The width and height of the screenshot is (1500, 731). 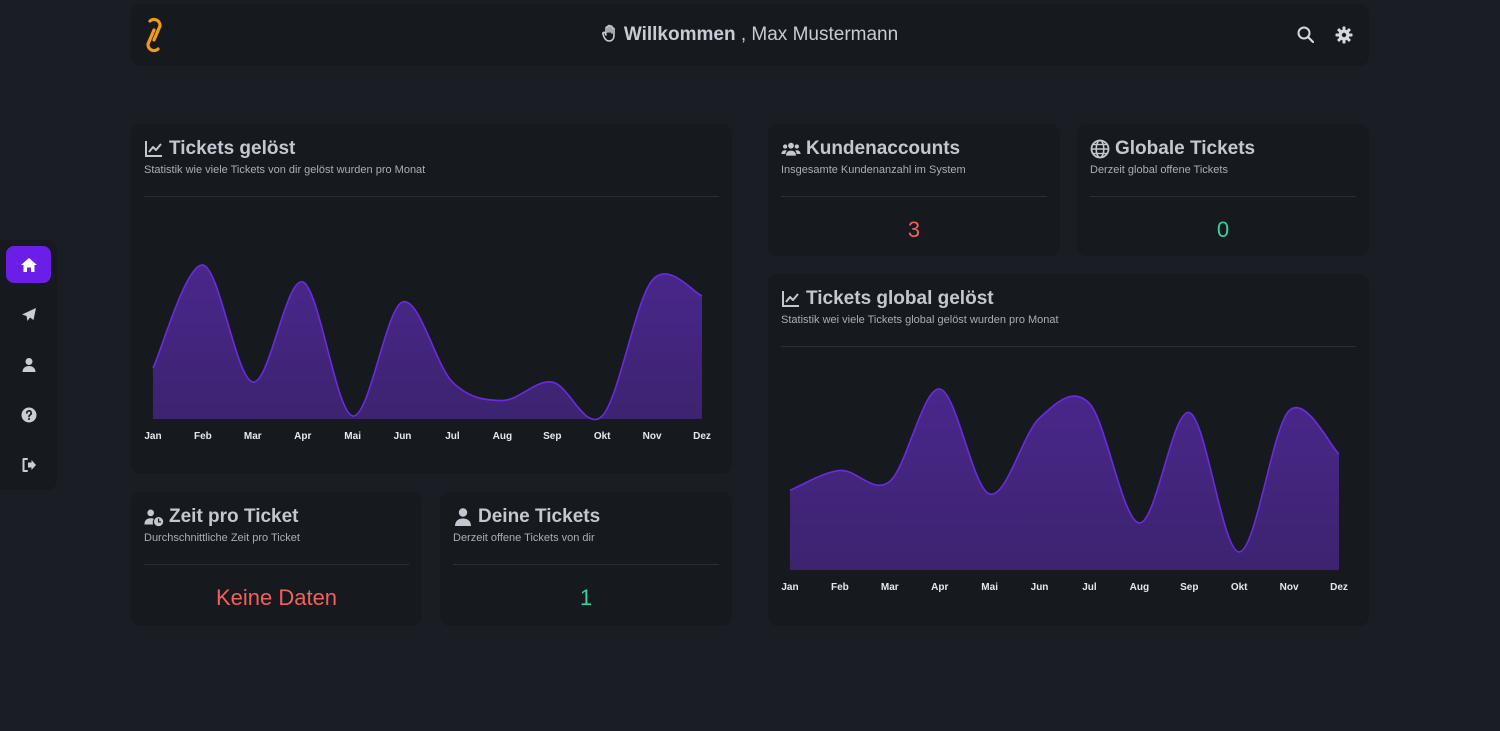 I want to click on customer-accounts-subtitle: Insgesamte Kundenanzahl im System, so click(x=873, y=170).